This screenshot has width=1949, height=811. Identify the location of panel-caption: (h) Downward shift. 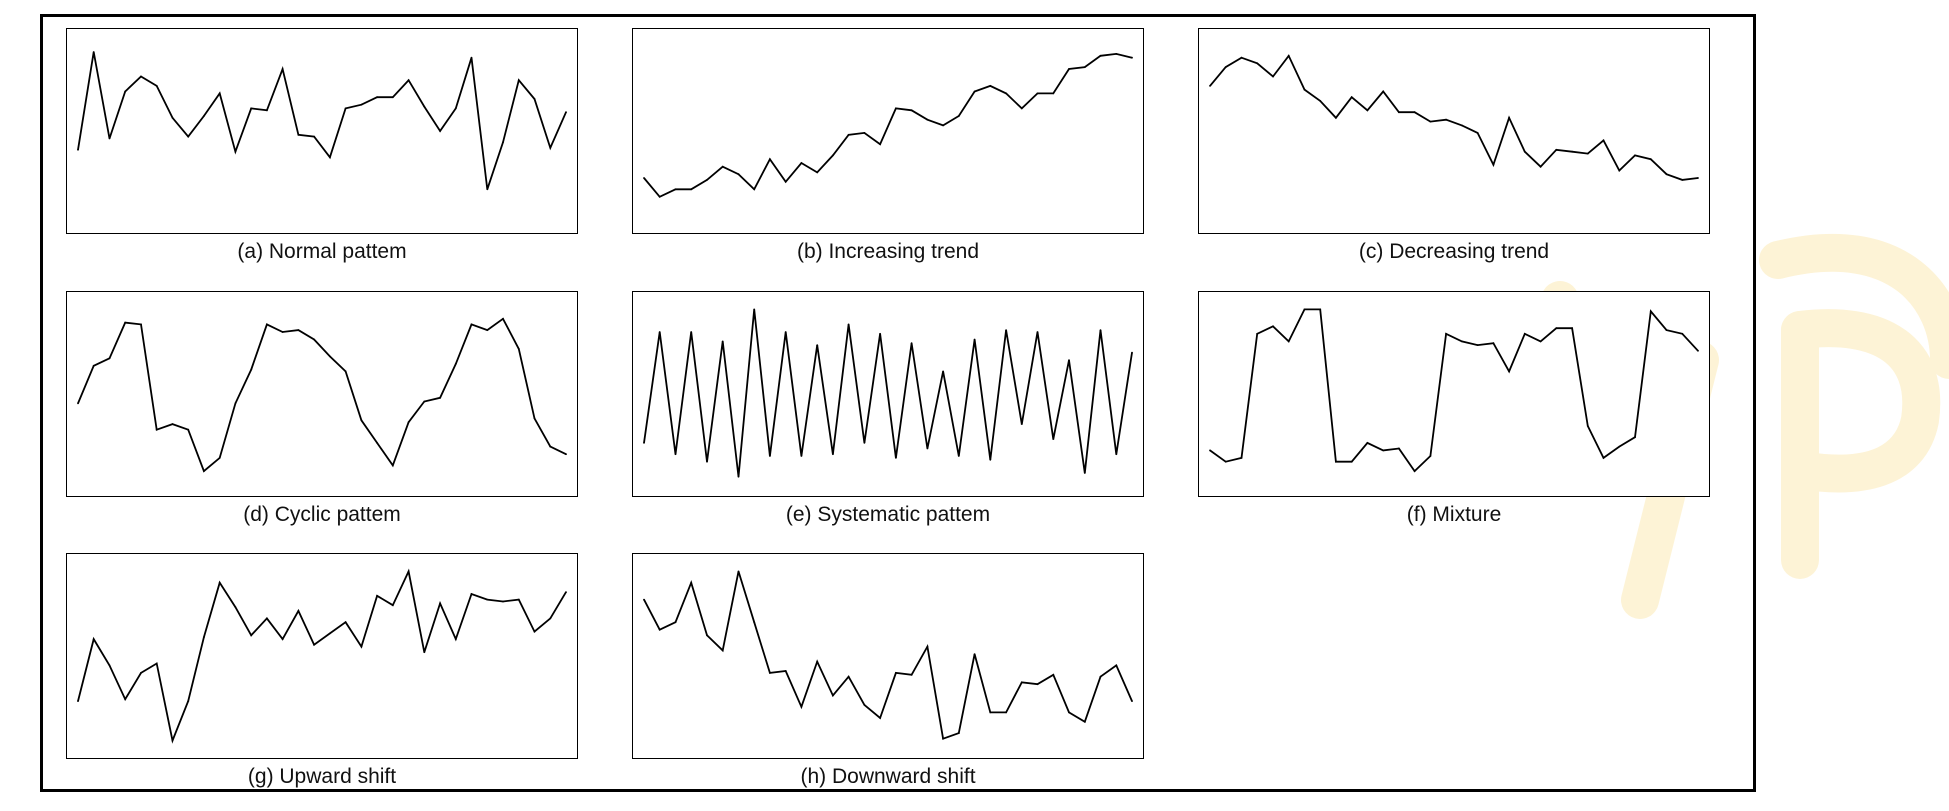
(888, 776).